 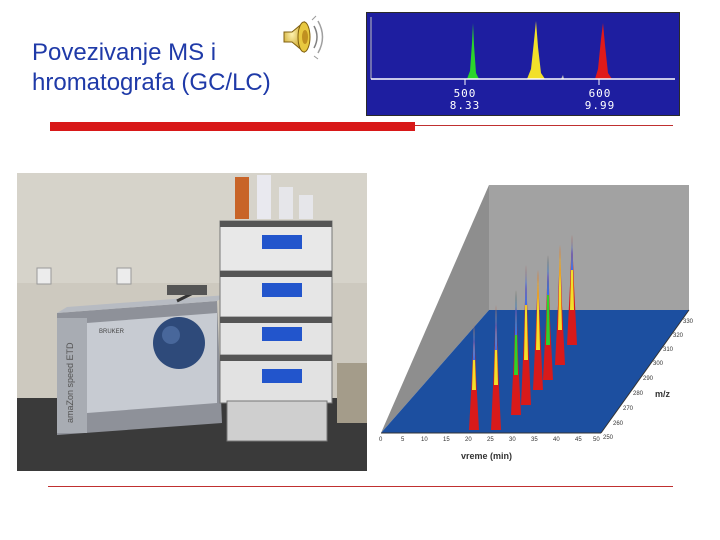 I want to click on x-ticks: 0 5 10 15 20 25 30 35 40 45 50, so click(x=489, y=440).